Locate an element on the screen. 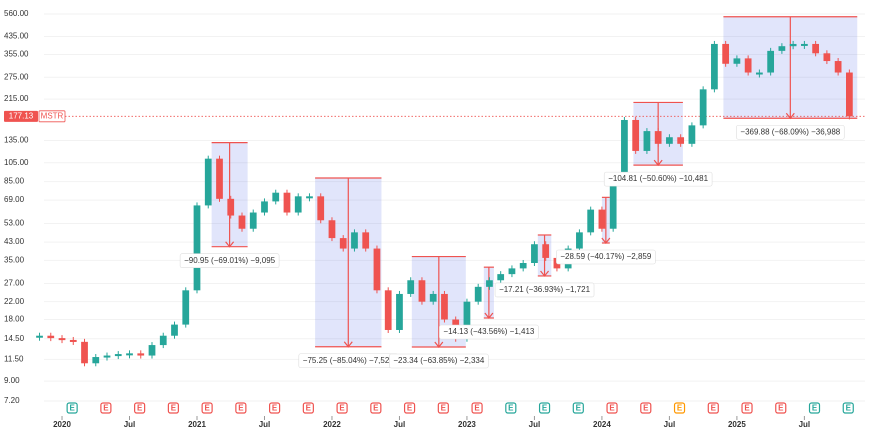  y-tick-label: 275.00 is located at coordinates (16, 76).